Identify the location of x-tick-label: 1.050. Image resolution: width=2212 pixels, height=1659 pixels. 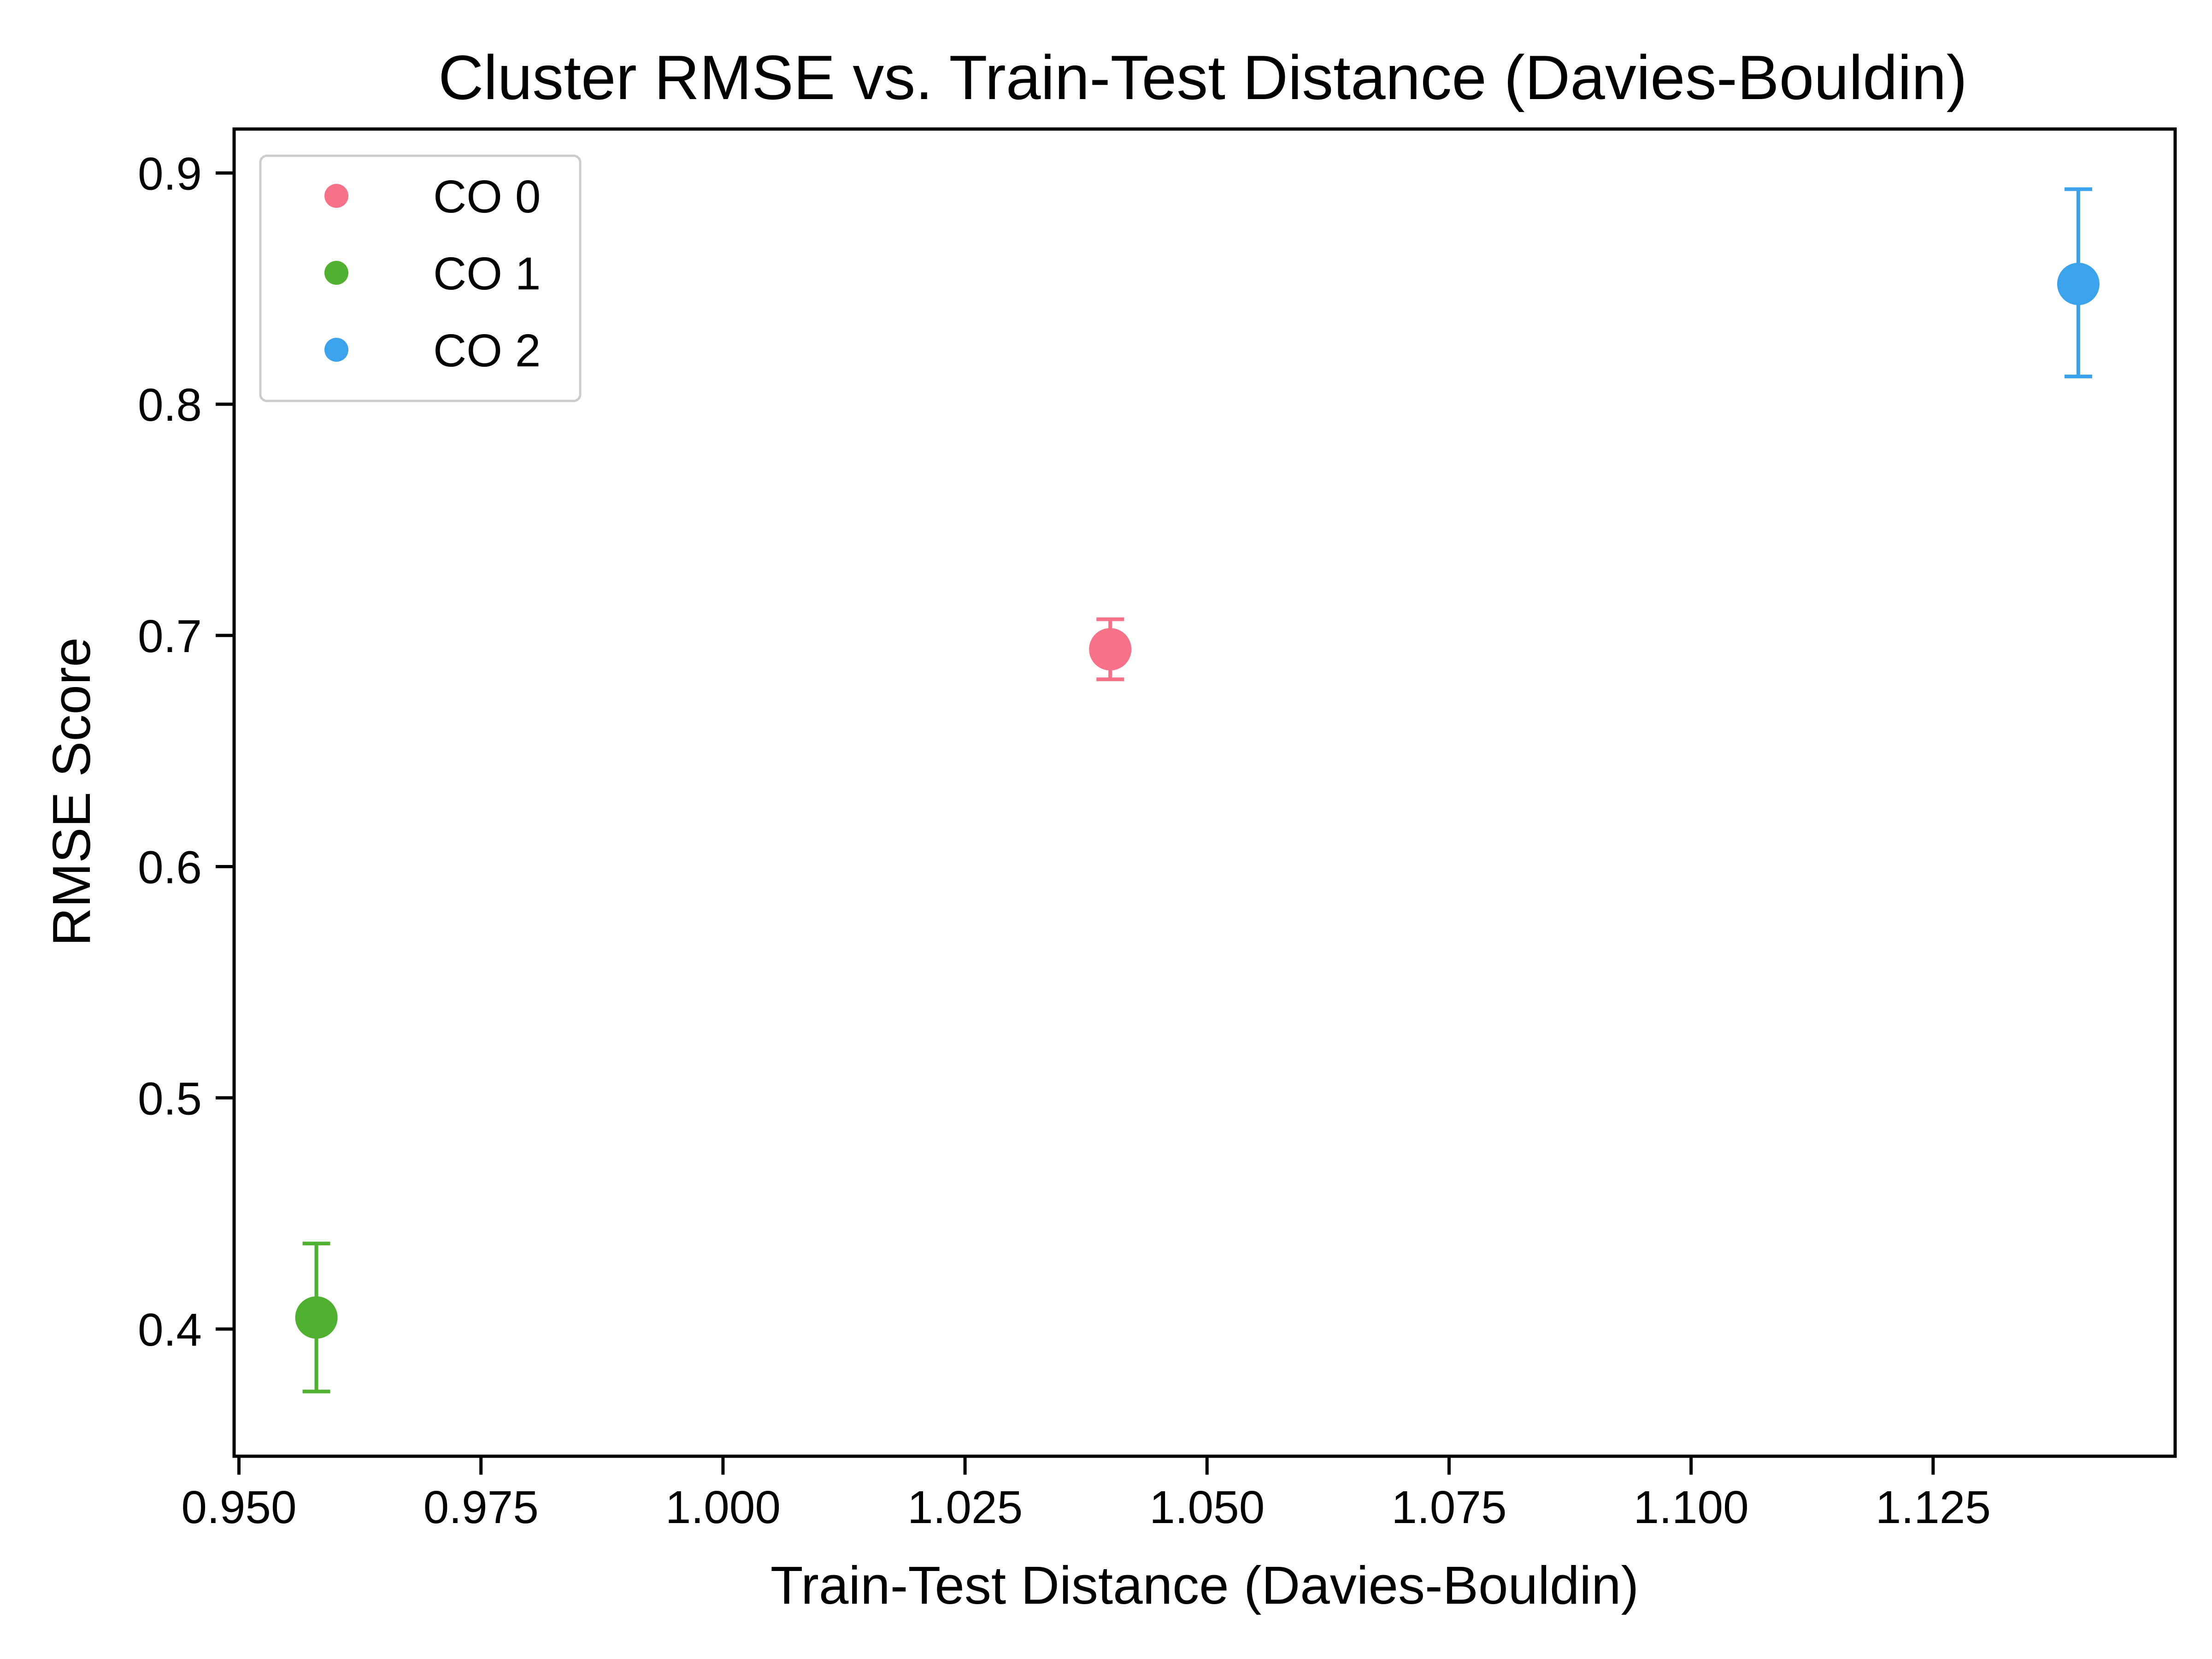
(1207, 1507).